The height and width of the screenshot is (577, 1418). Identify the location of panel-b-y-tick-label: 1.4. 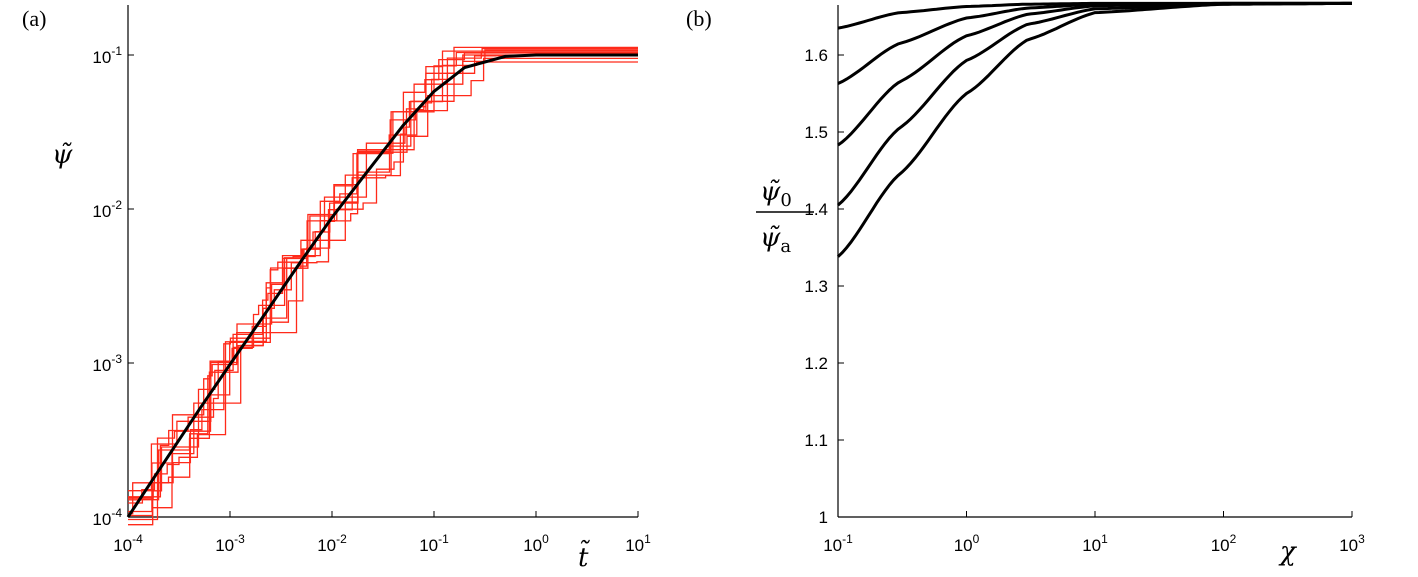
(816, 209).